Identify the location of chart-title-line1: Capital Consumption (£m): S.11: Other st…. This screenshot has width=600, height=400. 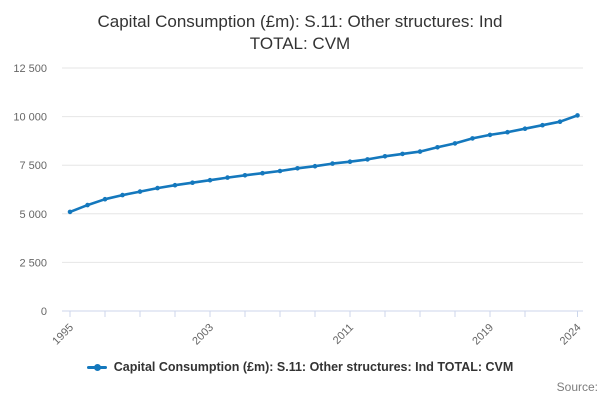
(300, 21).